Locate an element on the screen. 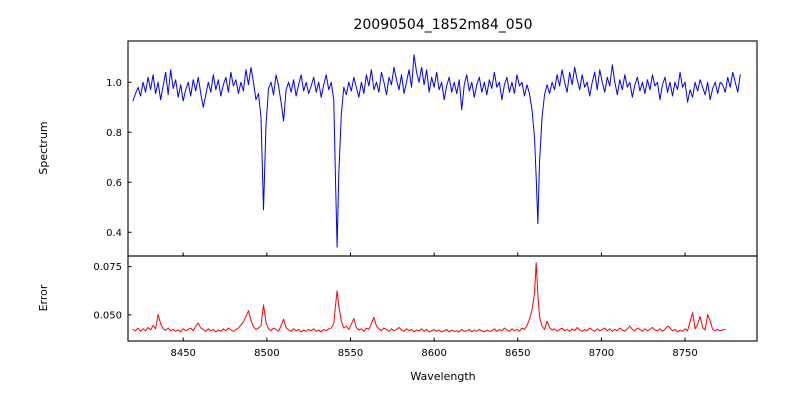 The image size is (800, 400). page-title: 20090504_1852m84_050 is located at coordinates (442, 25).